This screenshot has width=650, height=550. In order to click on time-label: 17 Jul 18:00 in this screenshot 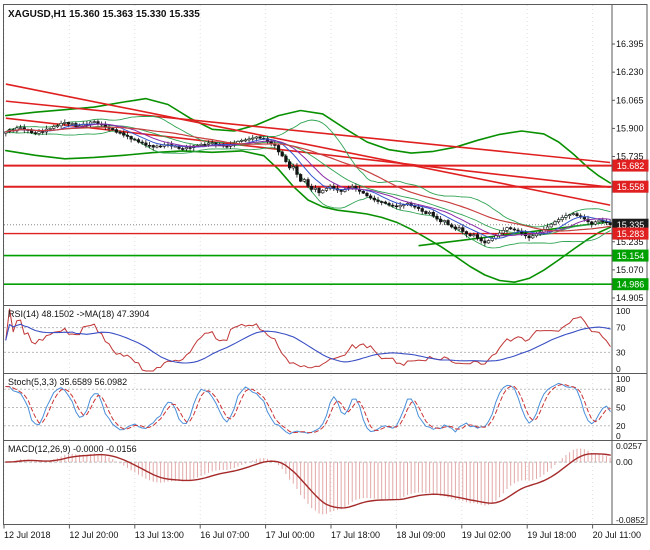, I will do `click(355, 535)`.